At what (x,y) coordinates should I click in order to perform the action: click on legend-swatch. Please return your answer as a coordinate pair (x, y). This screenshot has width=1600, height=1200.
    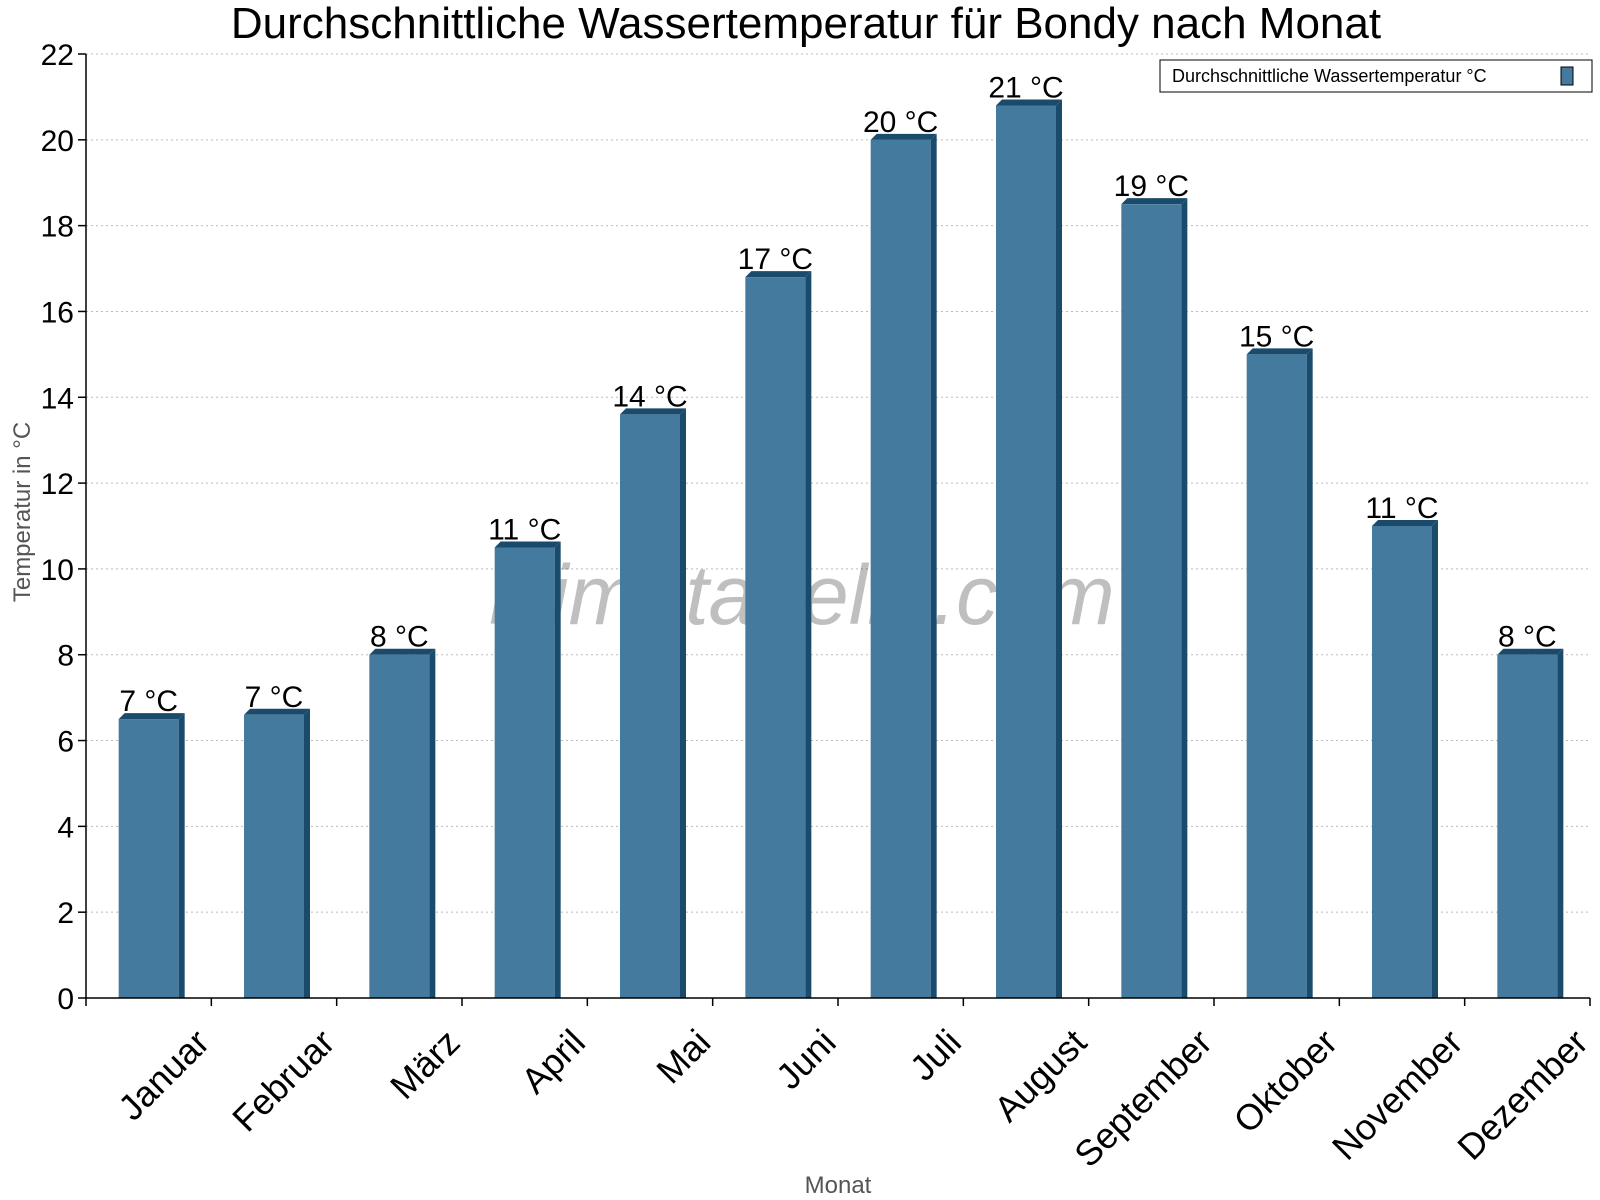
    Looking at the image, I should click on (1567, 76).